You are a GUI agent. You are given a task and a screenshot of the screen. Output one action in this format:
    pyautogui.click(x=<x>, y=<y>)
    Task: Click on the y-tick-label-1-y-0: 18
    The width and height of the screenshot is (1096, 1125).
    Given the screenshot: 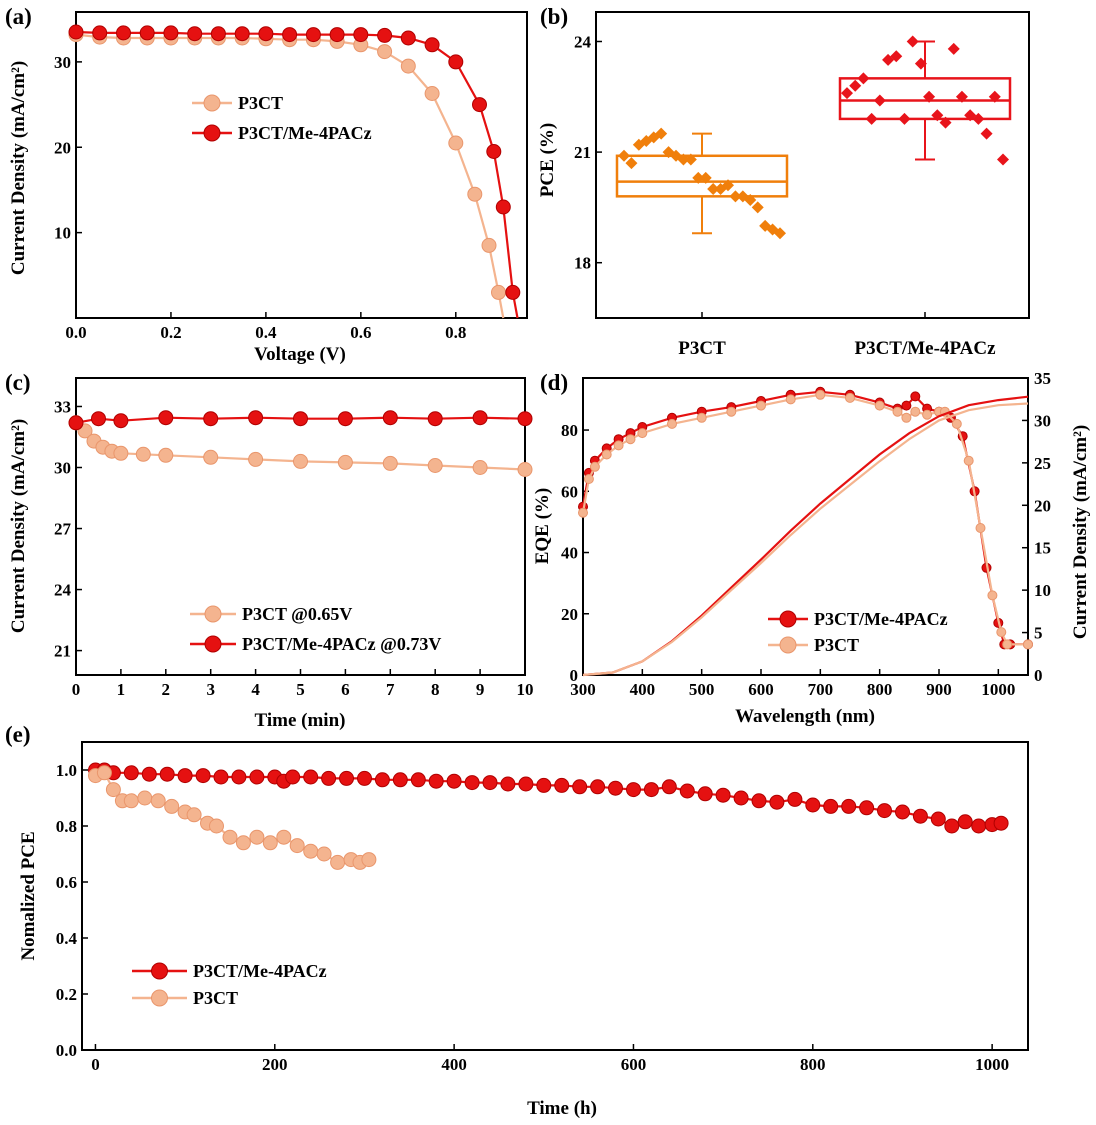 What is the action you would take?
    pyautogui.click(x=582, y=263)
    